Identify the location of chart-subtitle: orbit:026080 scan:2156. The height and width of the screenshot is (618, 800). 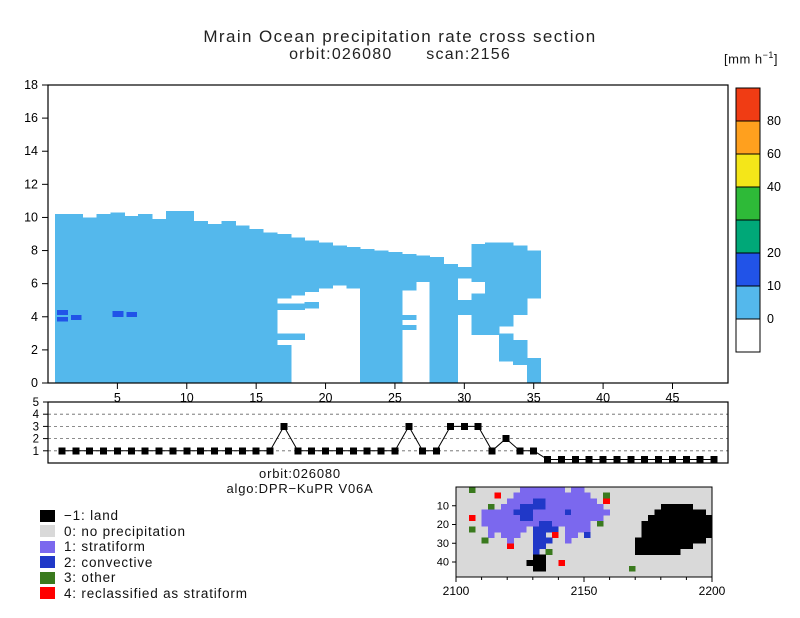
(400, 54).